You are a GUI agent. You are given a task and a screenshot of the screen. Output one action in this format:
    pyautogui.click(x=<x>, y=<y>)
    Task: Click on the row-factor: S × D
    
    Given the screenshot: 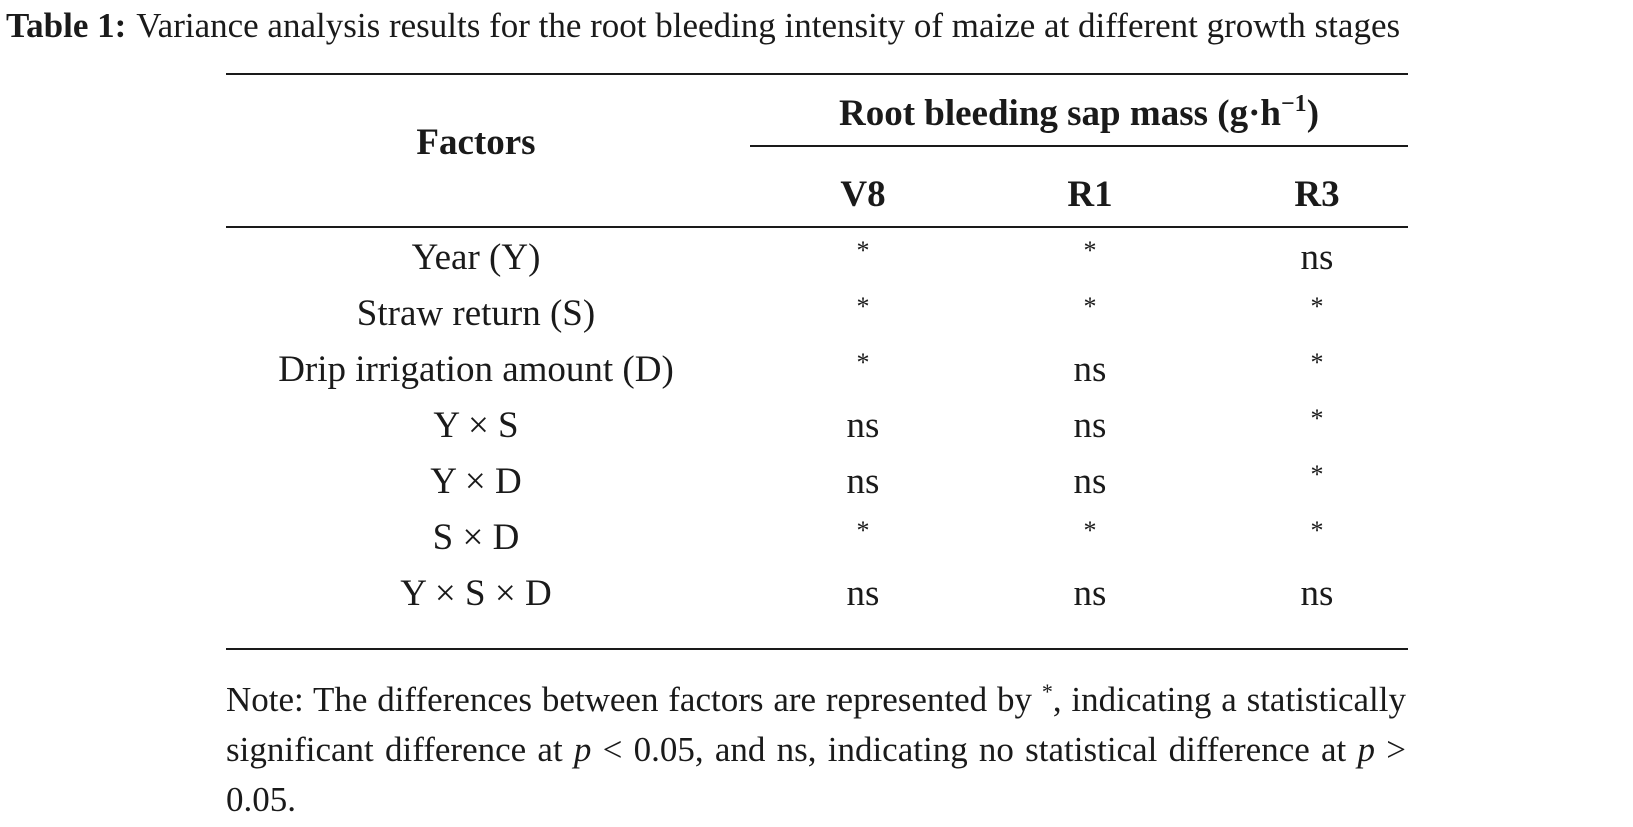 What is the action you would take?
    pyautogui.click(x=476, y=537)
    